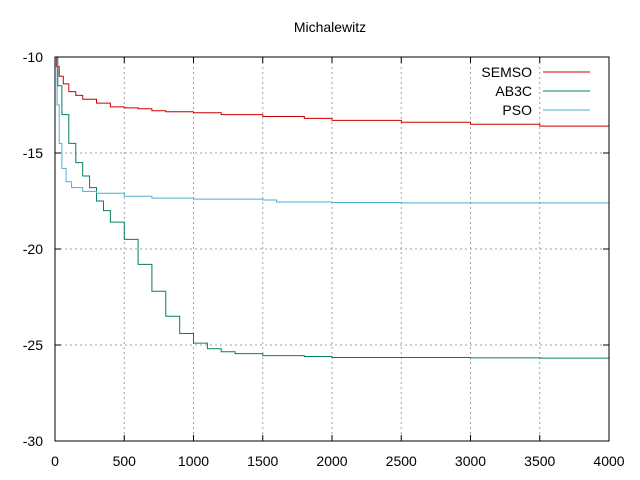 The width and height of the screenshot is (640, 480). Describe the element at coordinates (330, 27) in the screenshot. I see `chart-title: Michalewitz` at that location.